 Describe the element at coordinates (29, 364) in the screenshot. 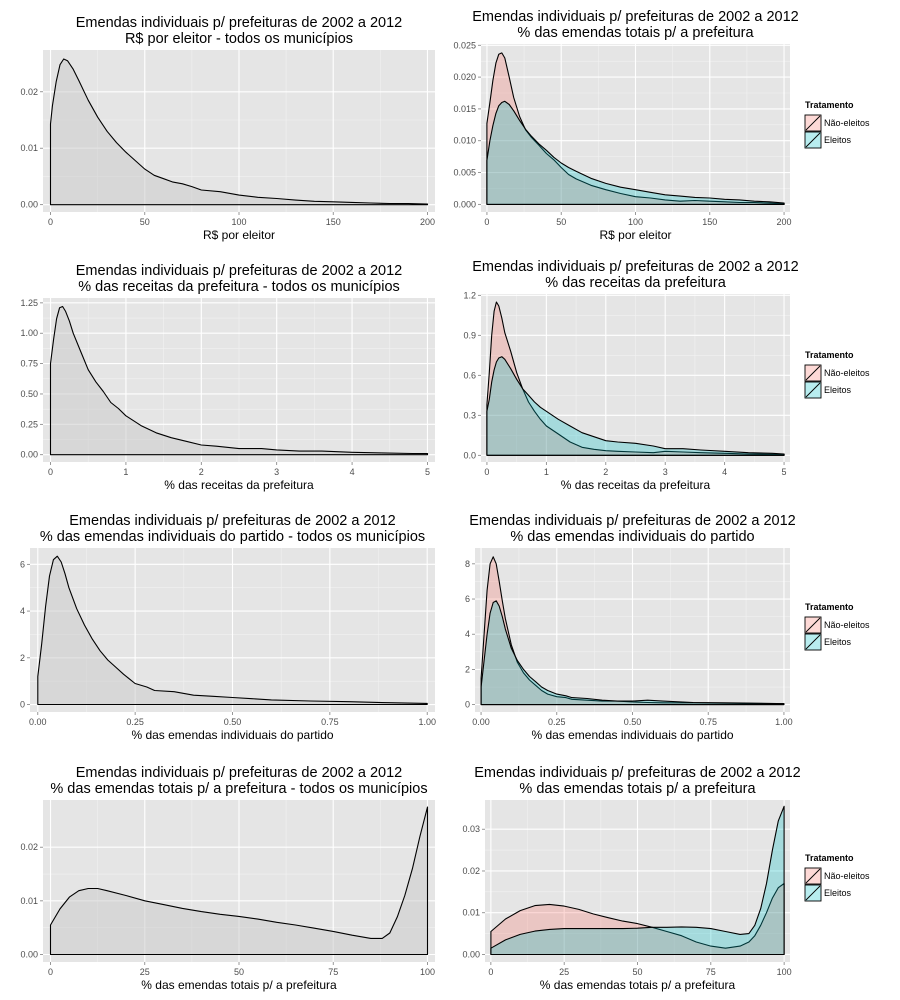

I see `y-tick-label: 0.75` at that location.